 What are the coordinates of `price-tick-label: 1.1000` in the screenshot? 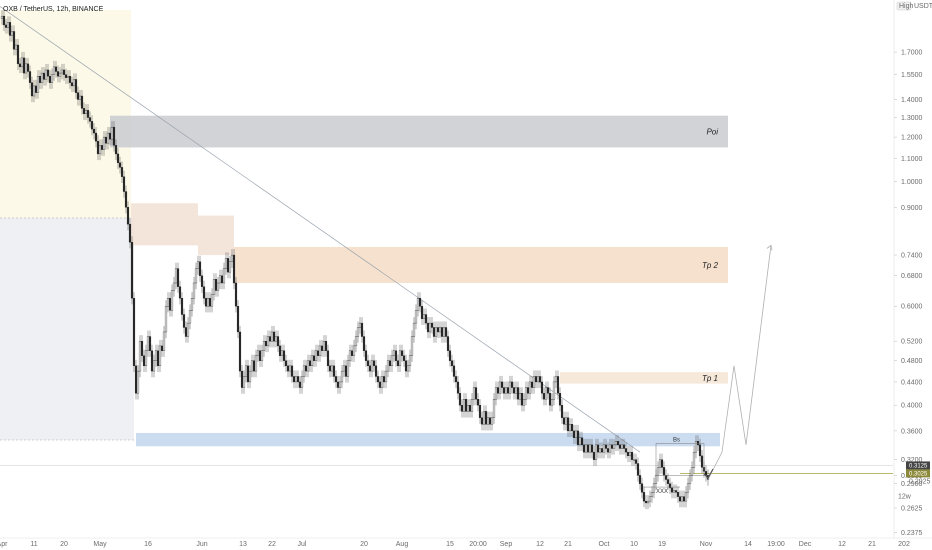 It's located at (912, 159).